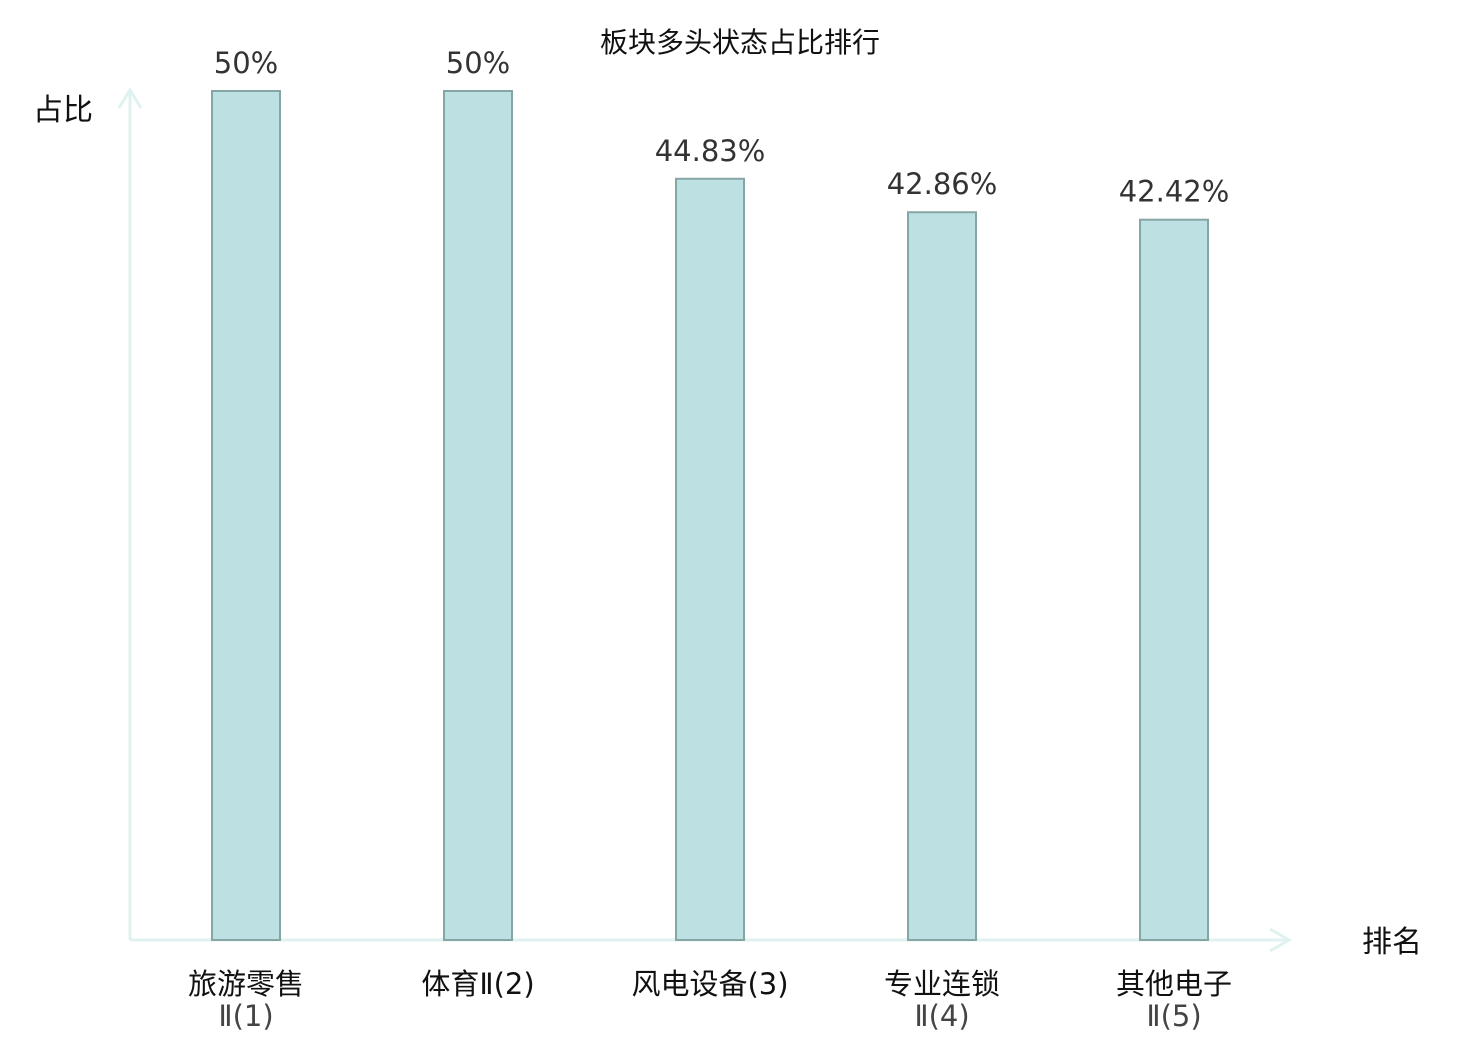 The width and height of the screenshot is (1480, 1040). Describe the element at coordinates (478, 63) in the screenshot. I see `value-label-2: 50%` at that location.